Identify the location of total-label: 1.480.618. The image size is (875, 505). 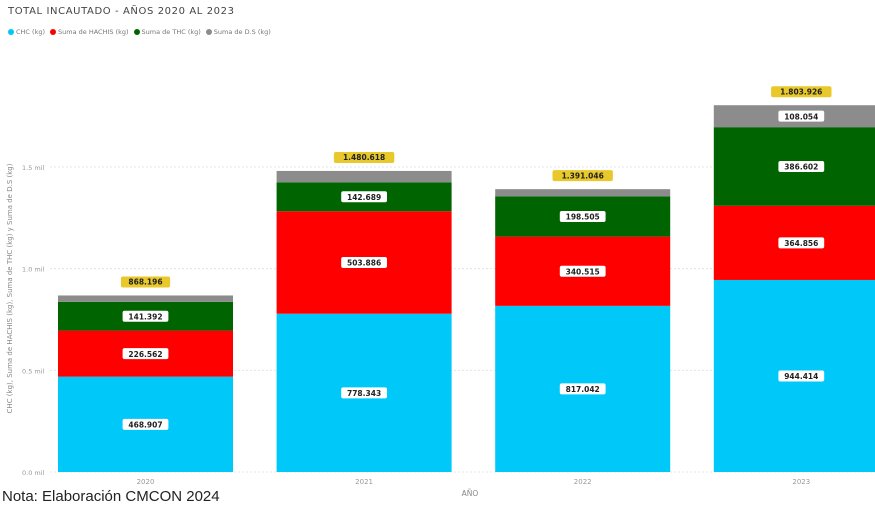
(364, 157).